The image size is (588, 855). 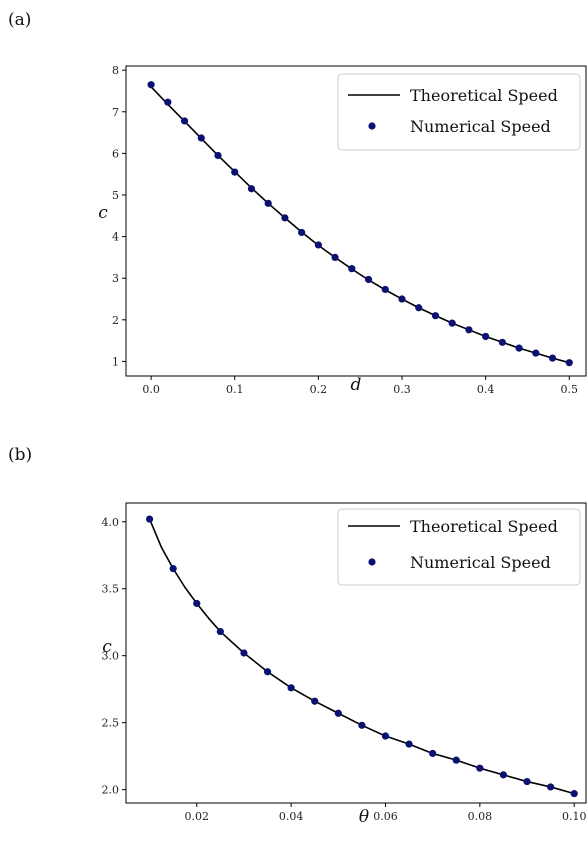 I want to click on legend-box-a, so click(x=459, y=112).